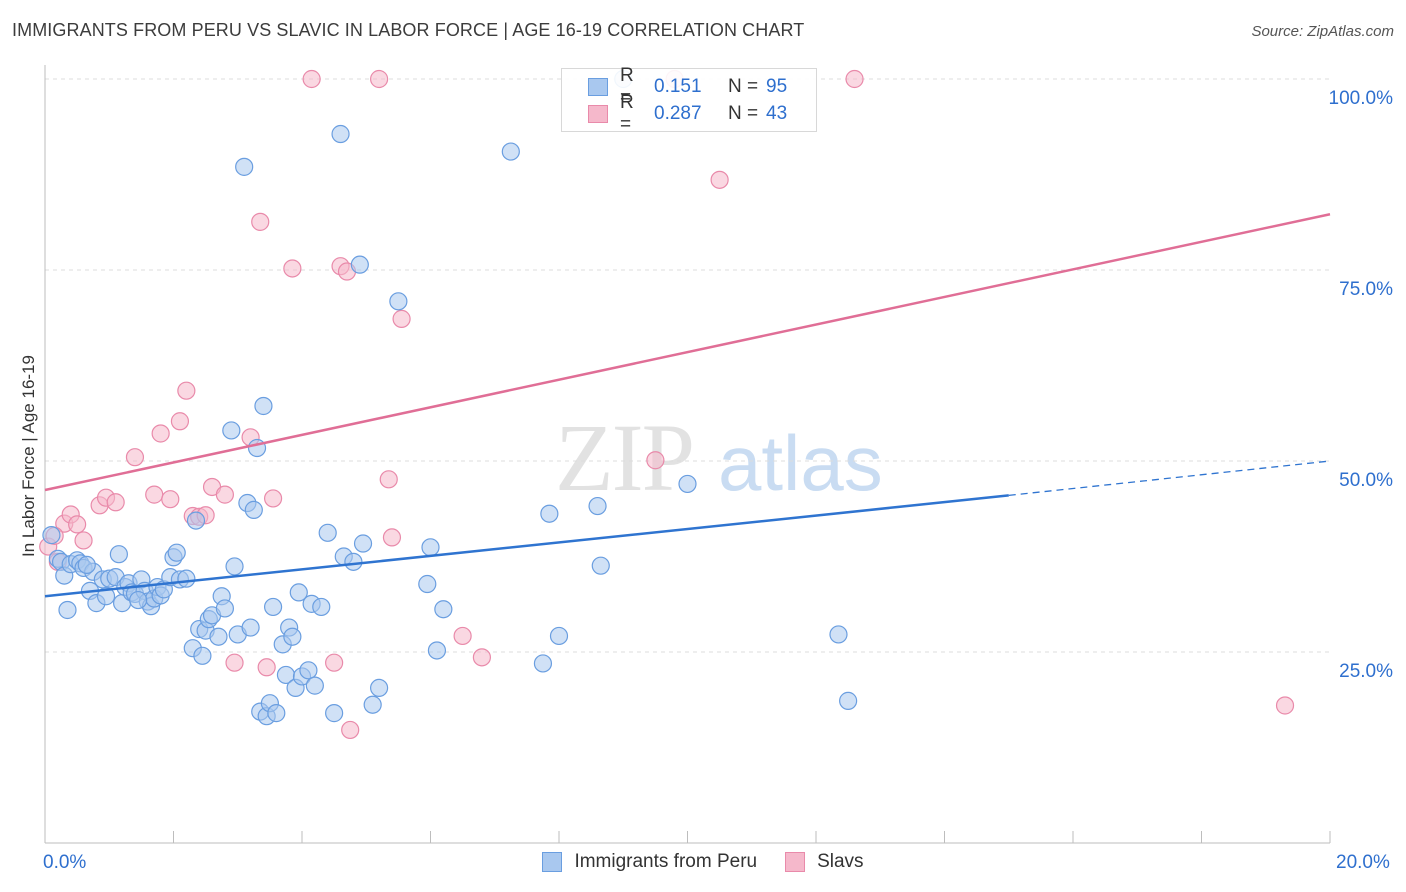  Describe the element at coordinates (552, 862) in the screenshot. I see `peru-legend-swatch` at that location.